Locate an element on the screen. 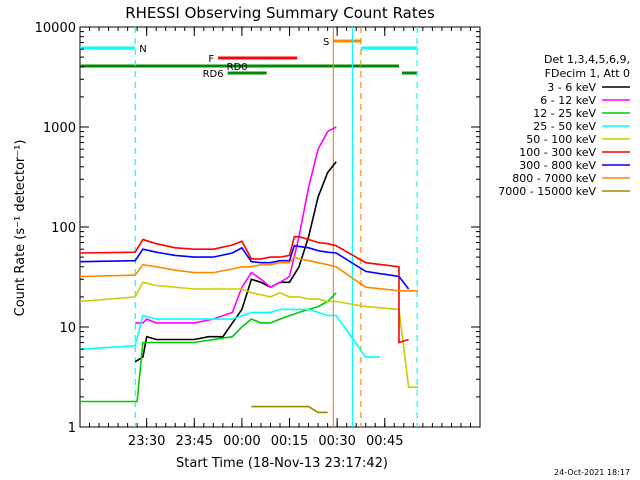  flag-label: F is located at coordinates (211, 59).